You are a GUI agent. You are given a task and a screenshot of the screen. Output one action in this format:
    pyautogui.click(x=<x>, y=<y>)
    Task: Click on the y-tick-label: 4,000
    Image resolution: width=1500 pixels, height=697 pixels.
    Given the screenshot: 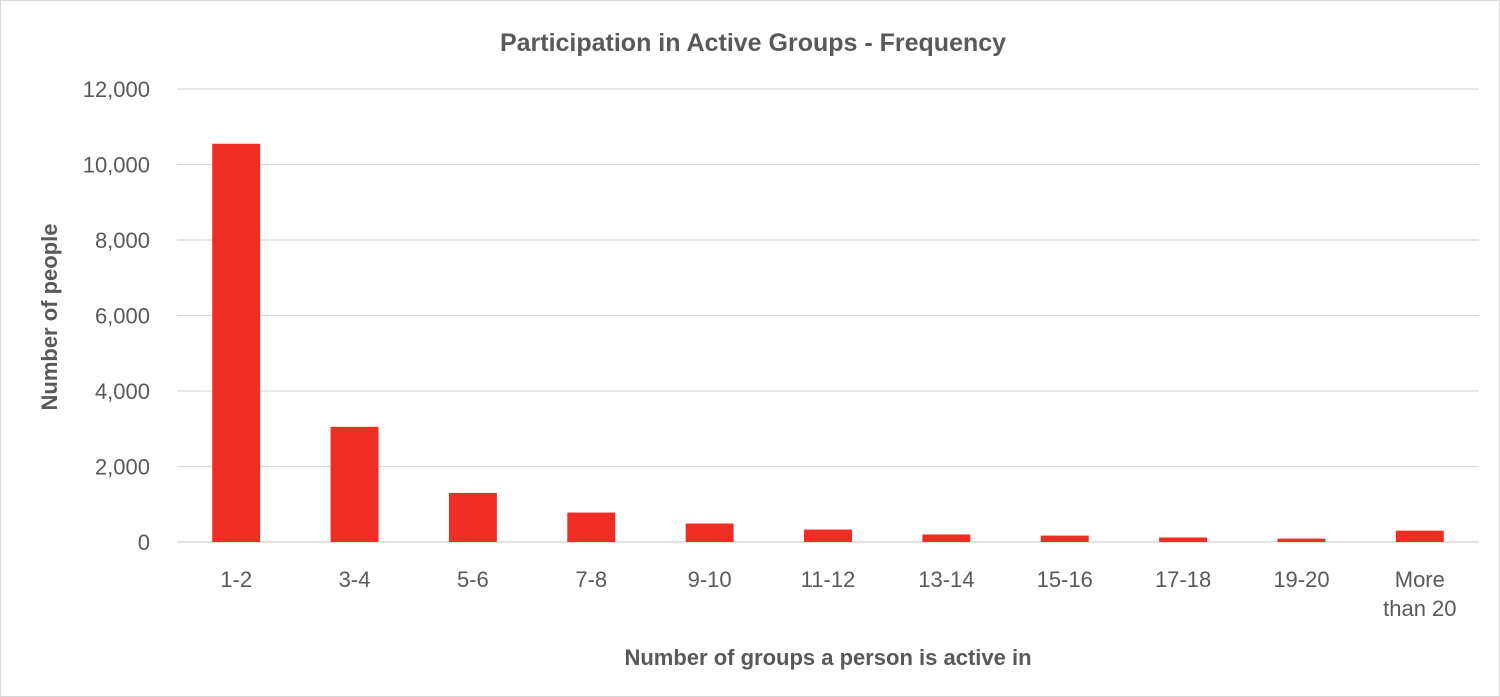 What is the action you would take?
    pyautogui.click(x=122, y=391)
    